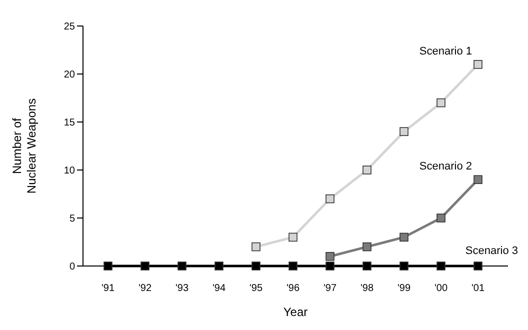  I want to click on y-tick-label: 15, so click(70, 123).